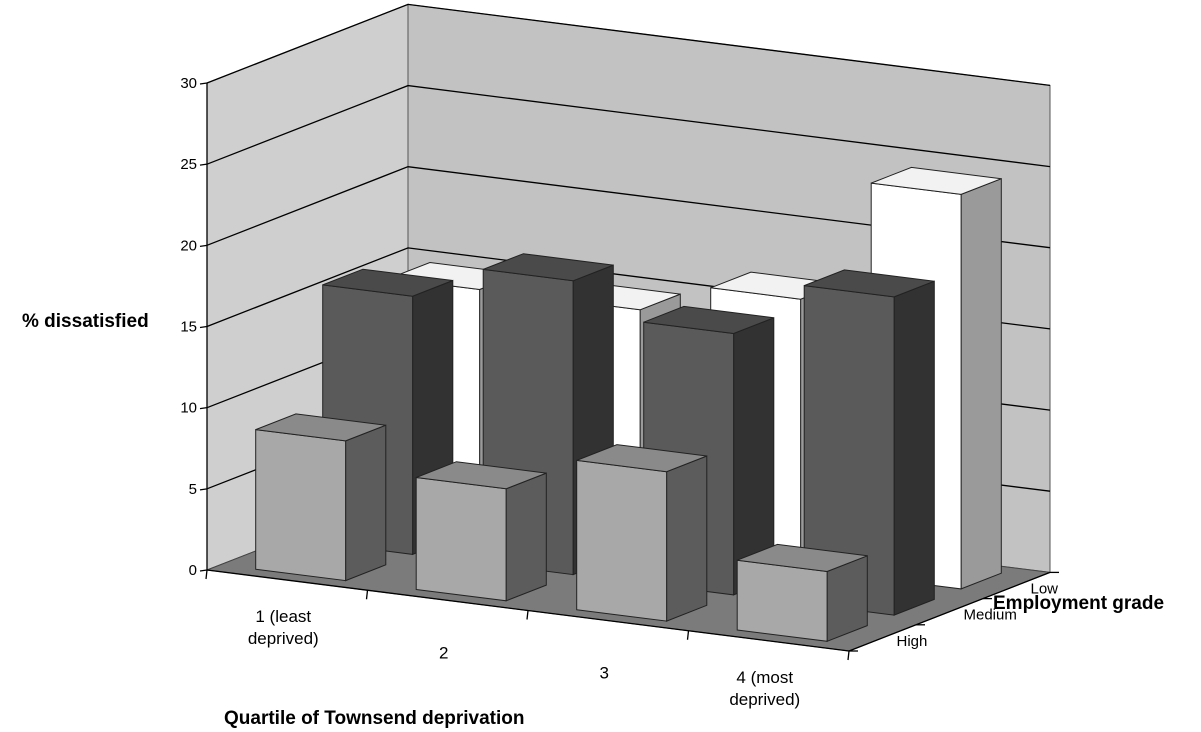 Image resolution: width=1201 pixels, height=732 pixels. What do you see at coordinates (85, 321) in the screenshot?
I see `y-axis-title: % dissatisfied` at bounding box center [85, 321].